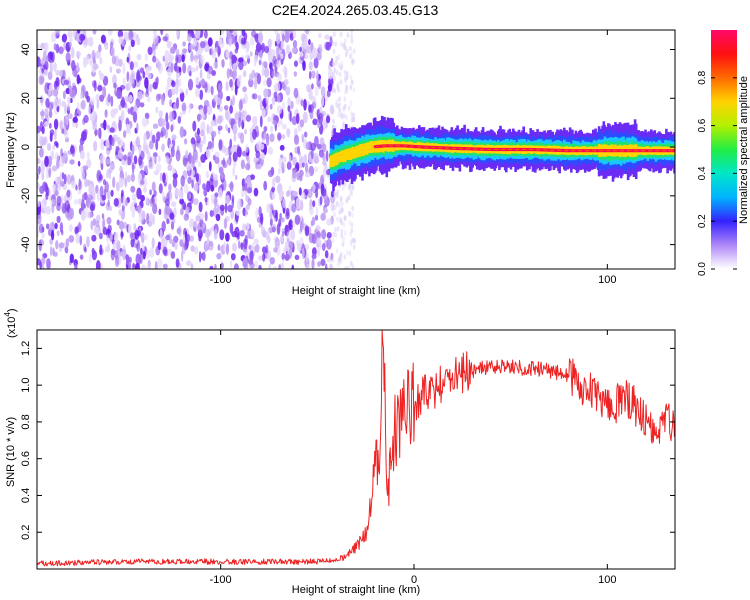  What do you see at coordinates (355, 10) in the screenshot?
I see `figure-title: C2E4.2024.265.03.45.G13` at bounding box center [355, 10].